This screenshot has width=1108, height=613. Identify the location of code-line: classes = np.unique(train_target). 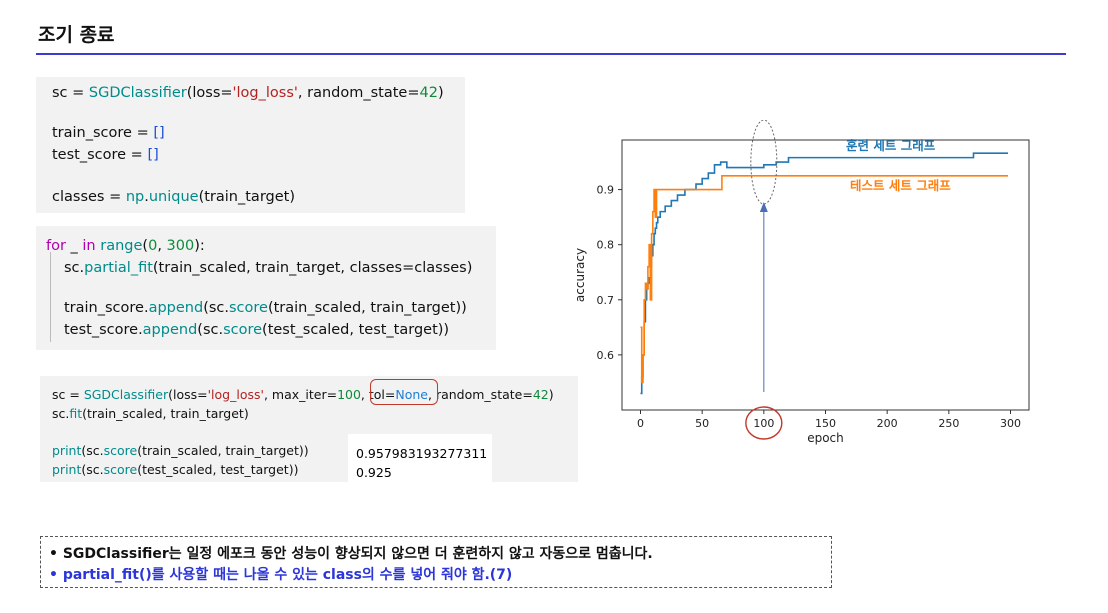
(173, 197).